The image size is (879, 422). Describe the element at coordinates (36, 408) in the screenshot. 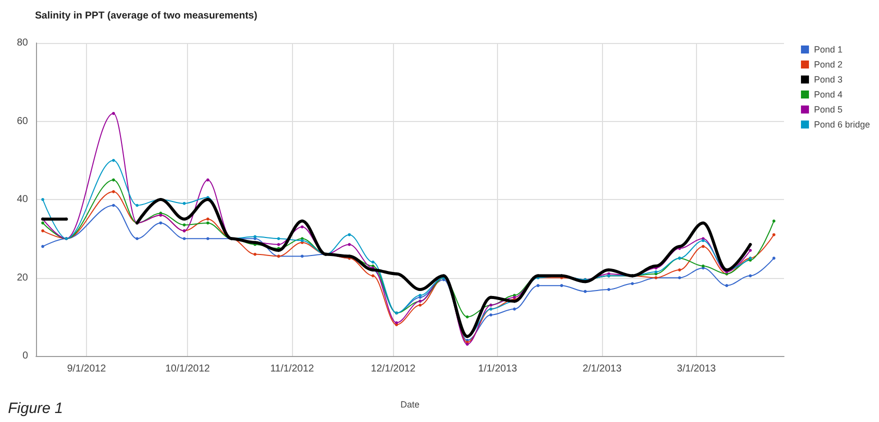

I see `caption: Figure 1` at that location.